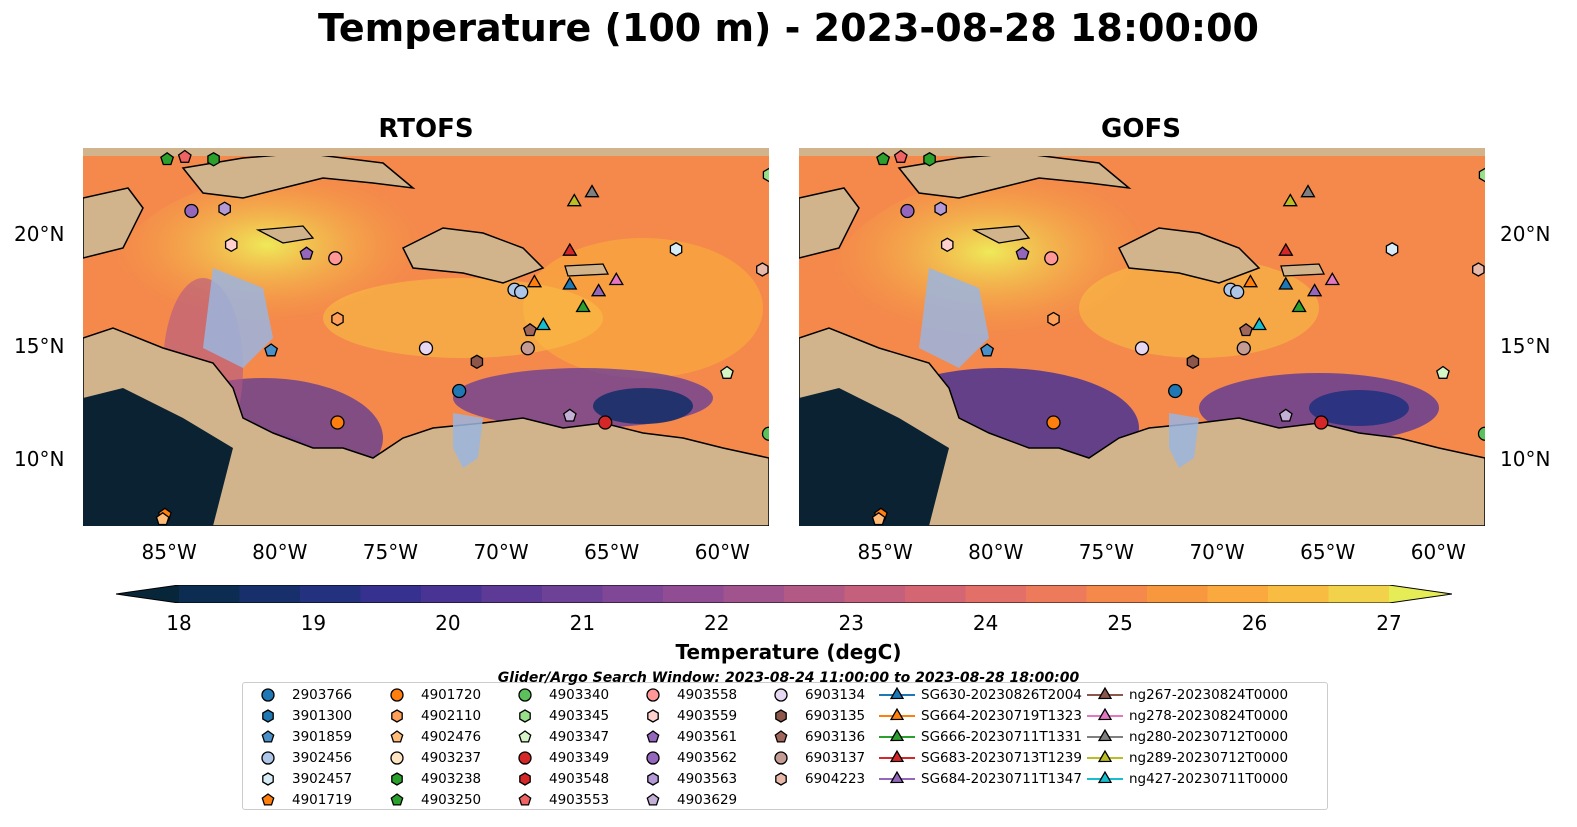 The height and width of the screenshot is (827, 1577). I want to click on lon-tick-label: 70°W, so click(1217, 552).